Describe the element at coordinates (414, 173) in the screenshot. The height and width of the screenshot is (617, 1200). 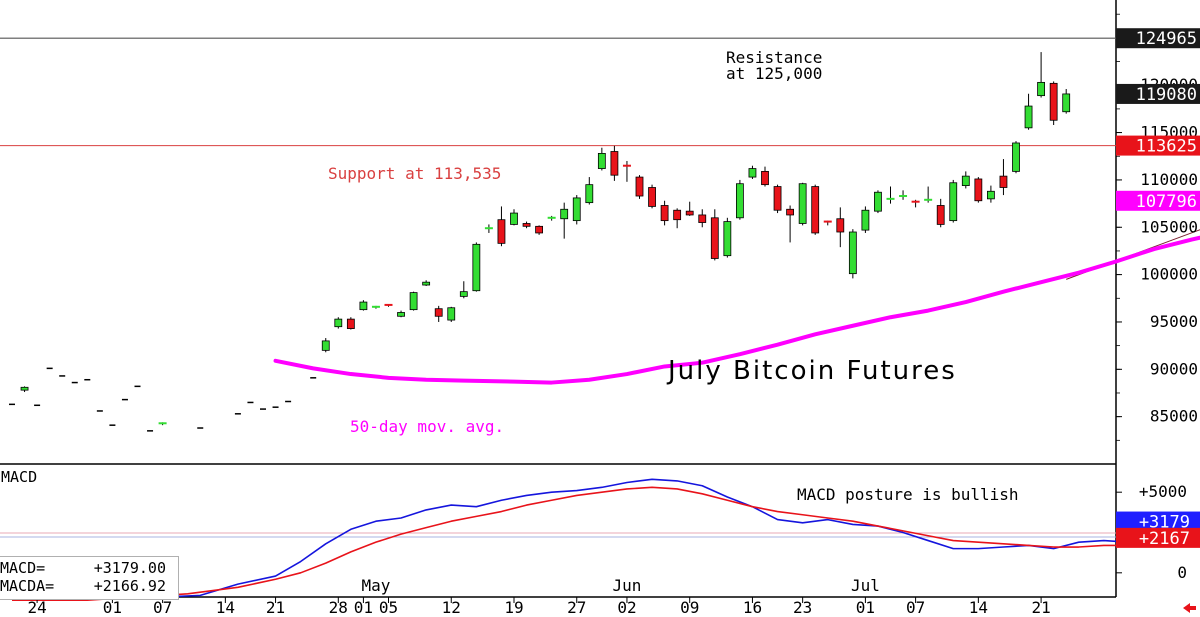
I see `support-label: Support at 113,535` at that location.